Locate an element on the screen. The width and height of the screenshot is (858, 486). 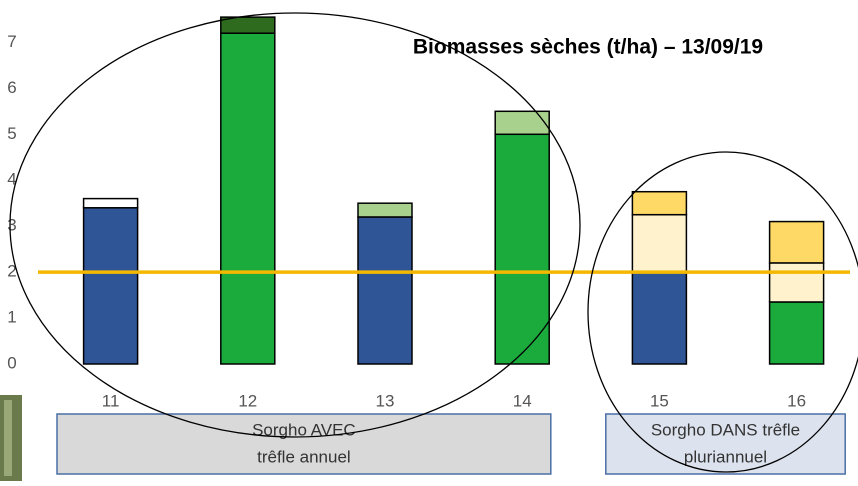
y-tick-label: 0 is located at coordinates (11, 362).